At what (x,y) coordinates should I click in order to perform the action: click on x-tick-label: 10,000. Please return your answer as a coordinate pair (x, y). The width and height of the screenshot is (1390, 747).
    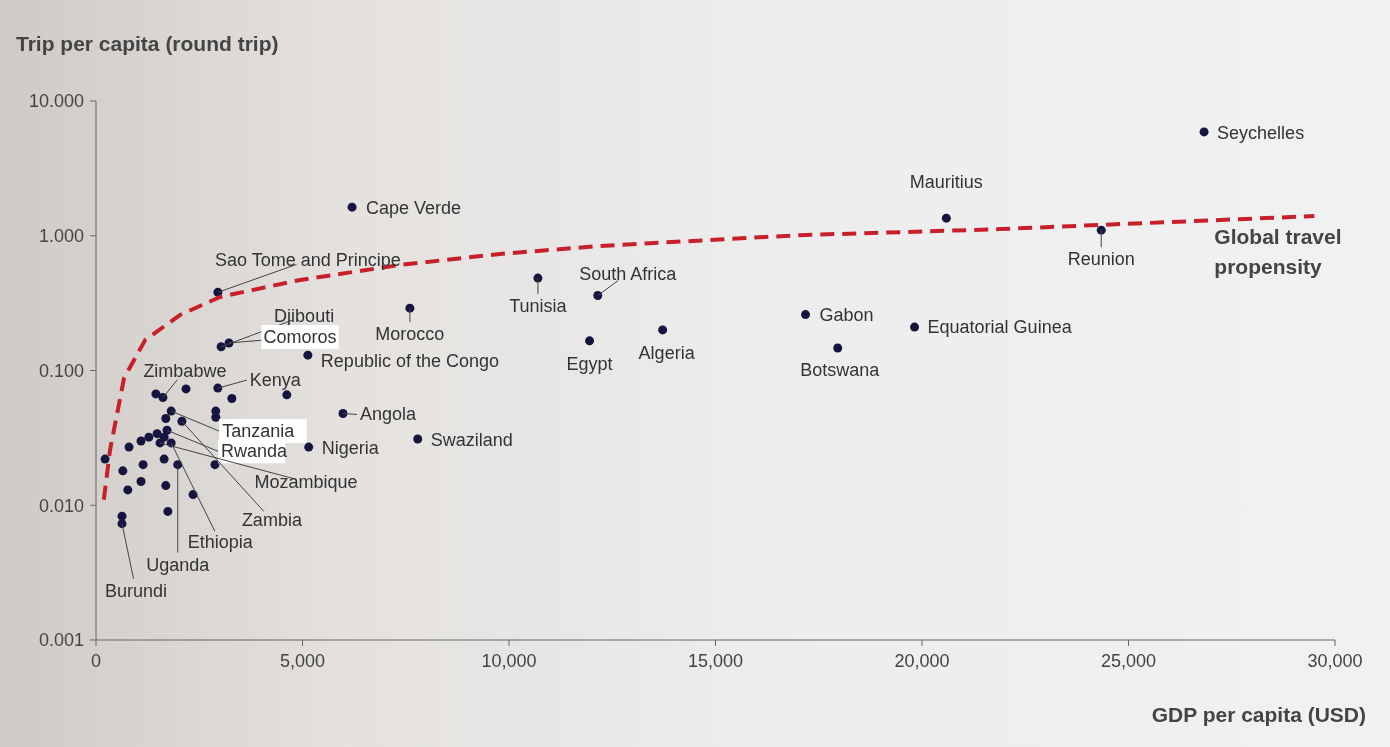
    Looking at the image, I should click on (509, 660).